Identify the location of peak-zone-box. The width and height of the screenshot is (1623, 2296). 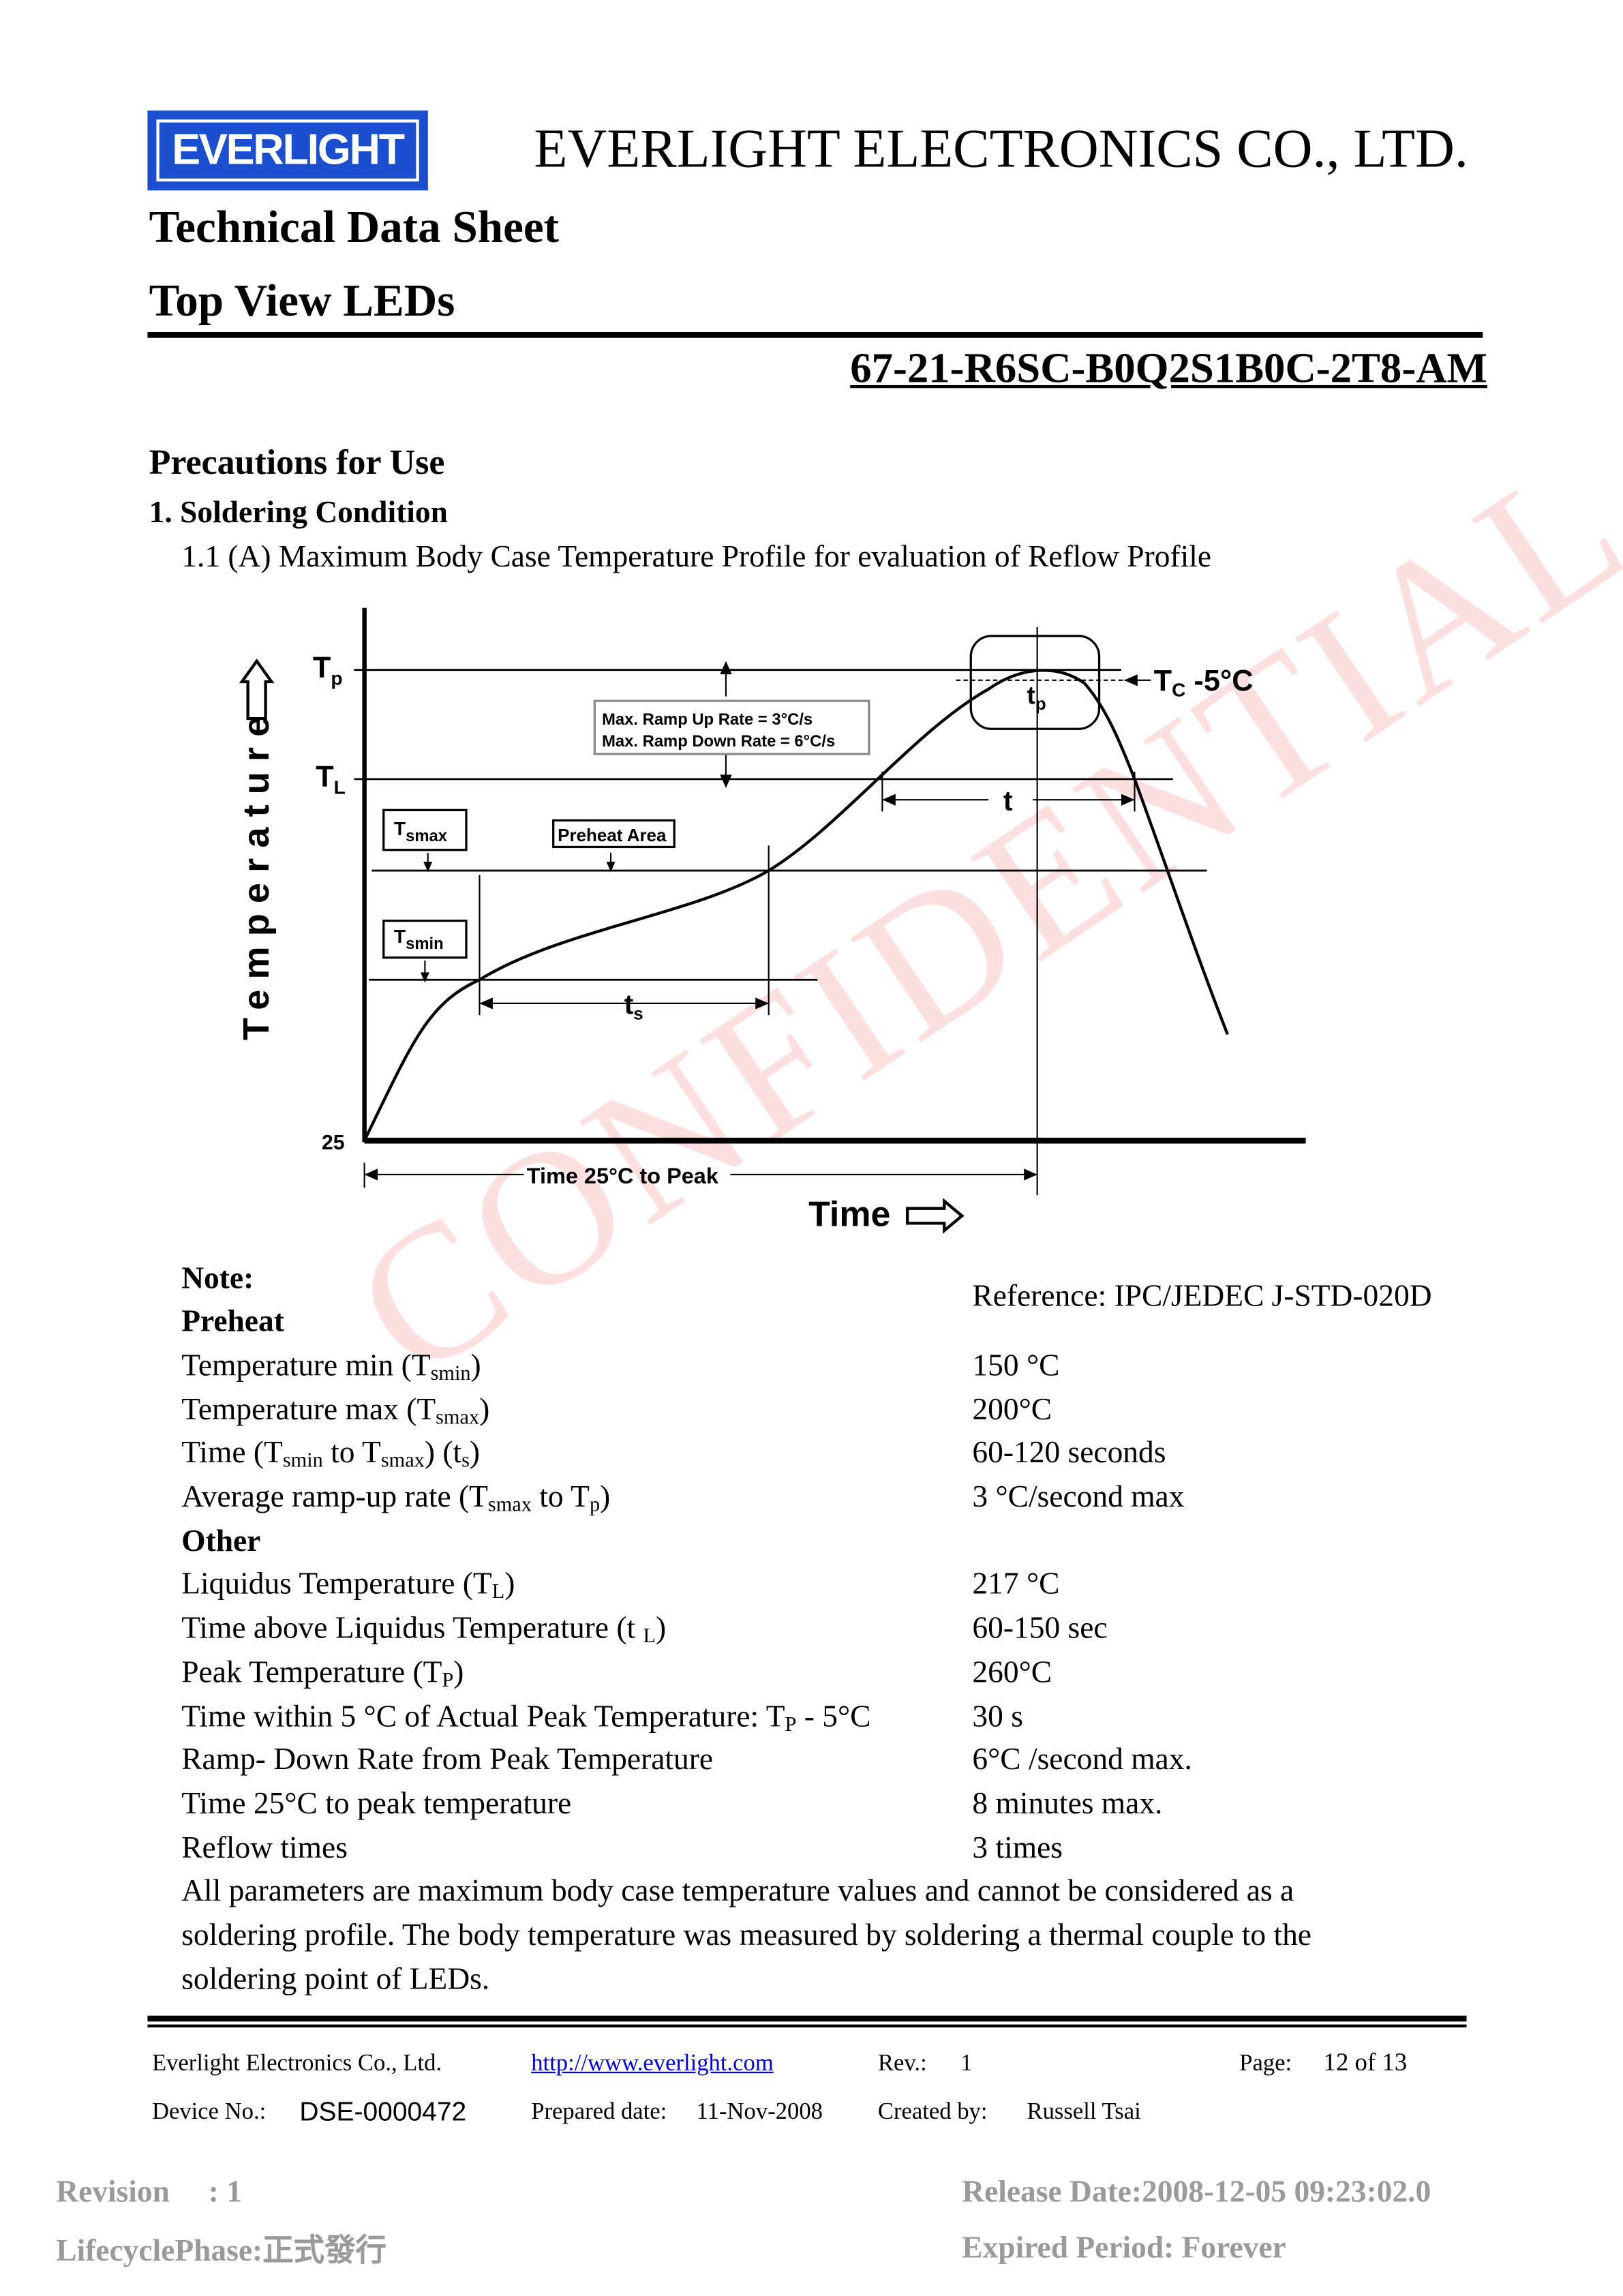
(1035, 682).